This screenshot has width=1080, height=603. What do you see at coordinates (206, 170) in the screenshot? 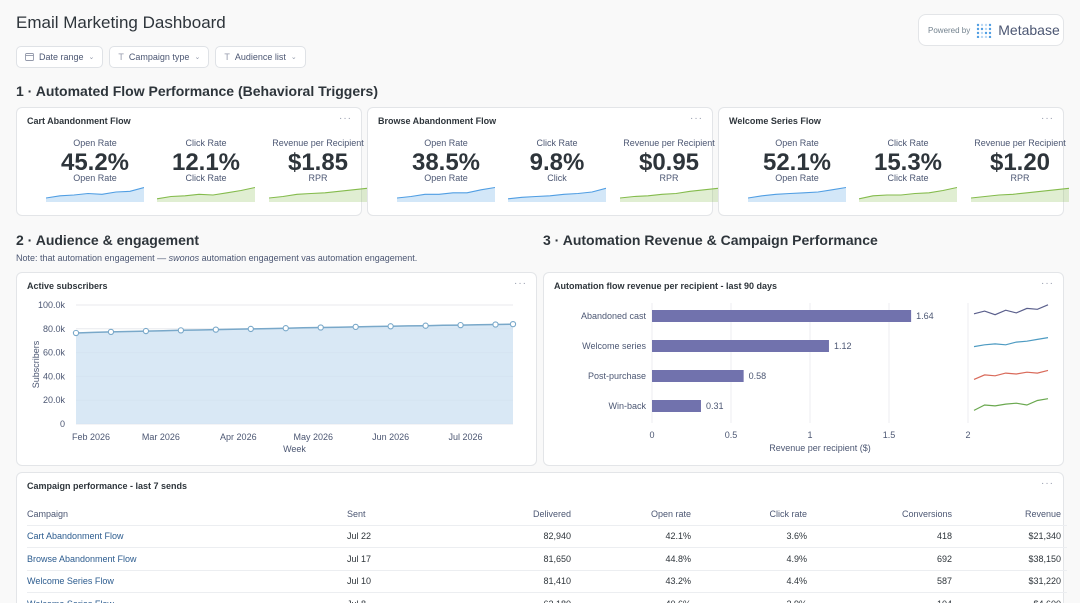
I see `kpi-tile: Click Rate 12.1% Click Rate` at bounding box center [206, 170].